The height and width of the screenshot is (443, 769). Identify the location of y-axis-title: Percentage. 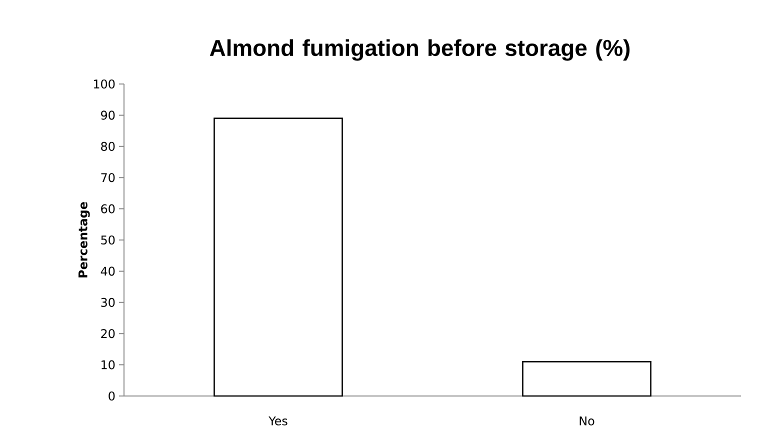
(84, 240).